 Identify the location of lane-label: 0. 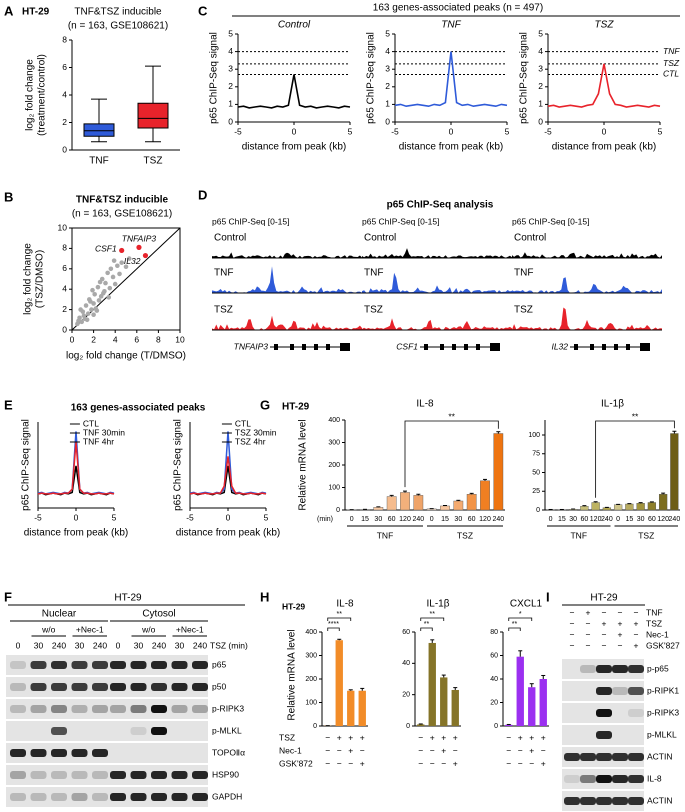
(118, 645).